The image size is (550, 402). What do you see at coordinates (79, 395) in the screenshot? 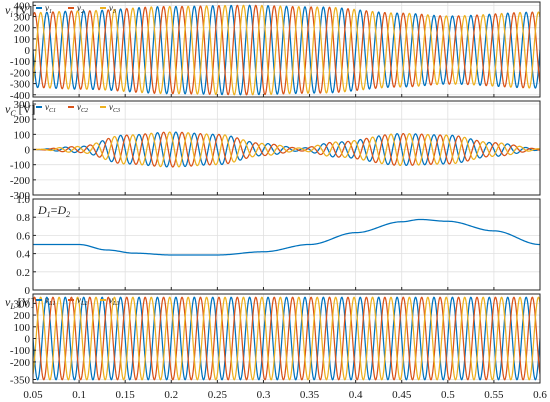
I see `x-tick-label: 0.1` at bounding box center [79, 395].